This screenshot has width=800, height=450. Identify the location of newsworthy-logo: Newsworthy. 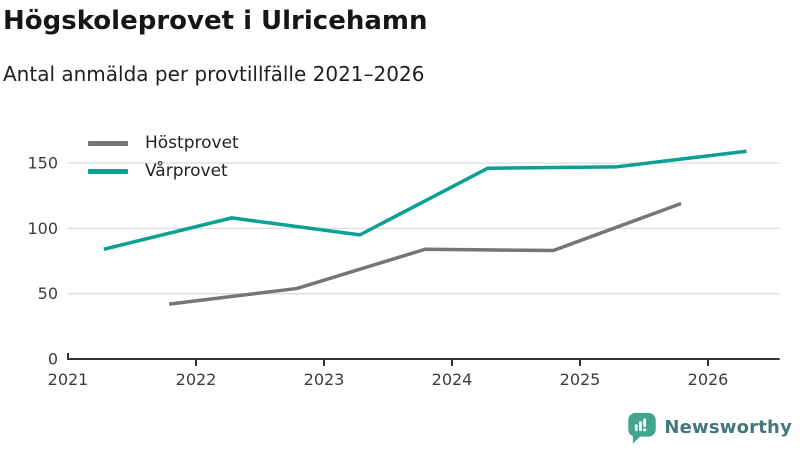
(709, 427).